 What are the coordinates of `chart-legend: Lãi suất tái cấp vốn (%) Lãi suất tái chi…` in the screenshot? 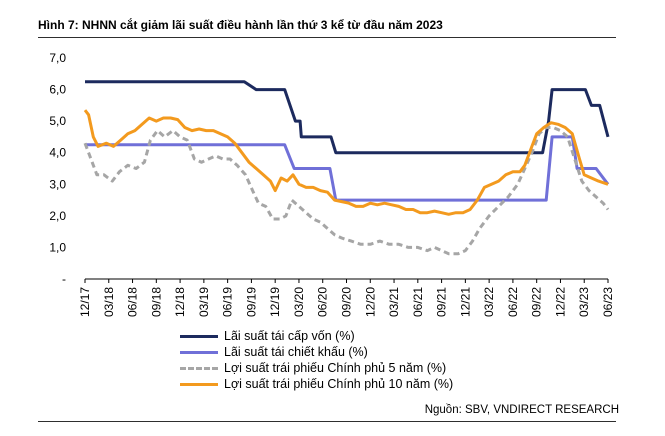 It's located at (316, 360).